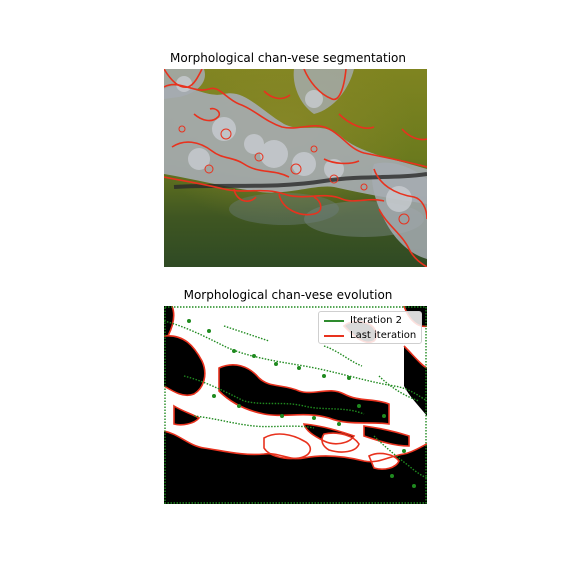  What do you see at coordinates (288, 58) in the screenshot?
I see `top-panel-title: Morphological chan-vese segmentation` at bounding box center [288, 58].